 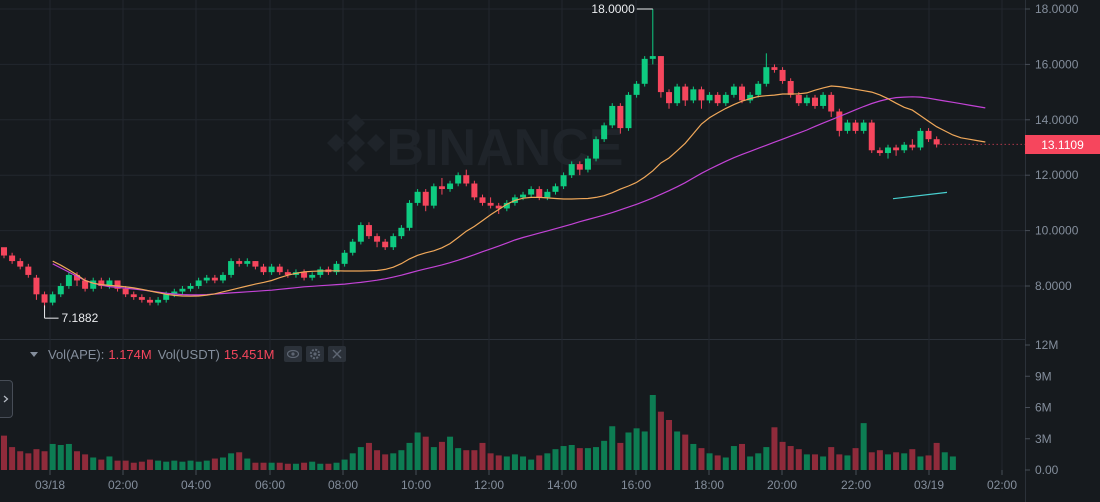 I want to click on logo-diamond, so click(x=356, y=163).